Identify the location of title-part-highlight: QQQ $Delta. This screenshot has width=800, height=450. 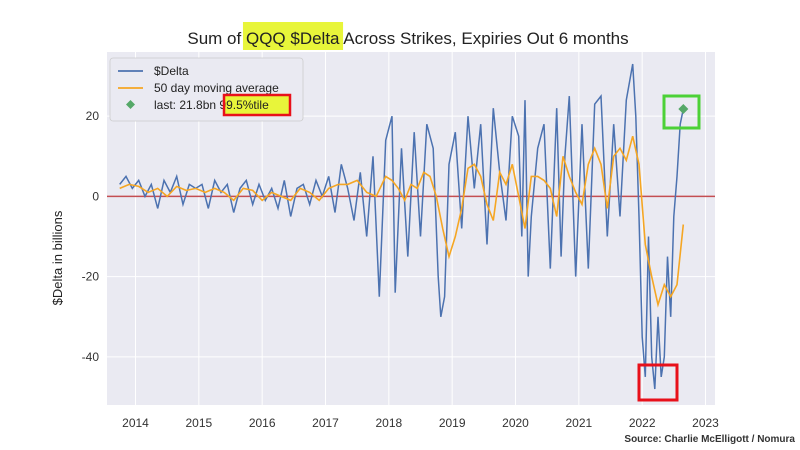
(293, 38).